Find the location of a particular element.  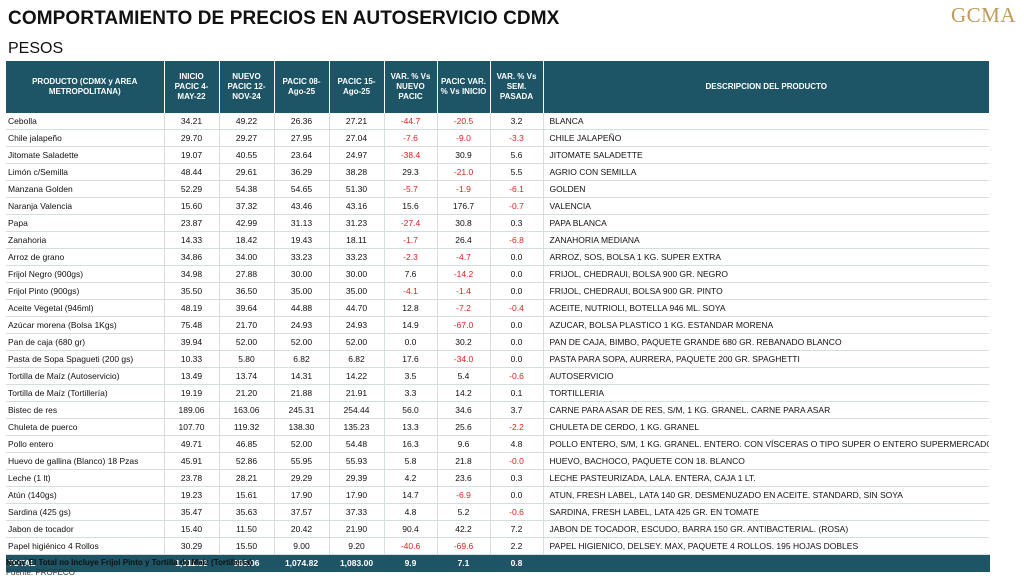

price-cell: 36.50 is located at coordinates (247, 291).